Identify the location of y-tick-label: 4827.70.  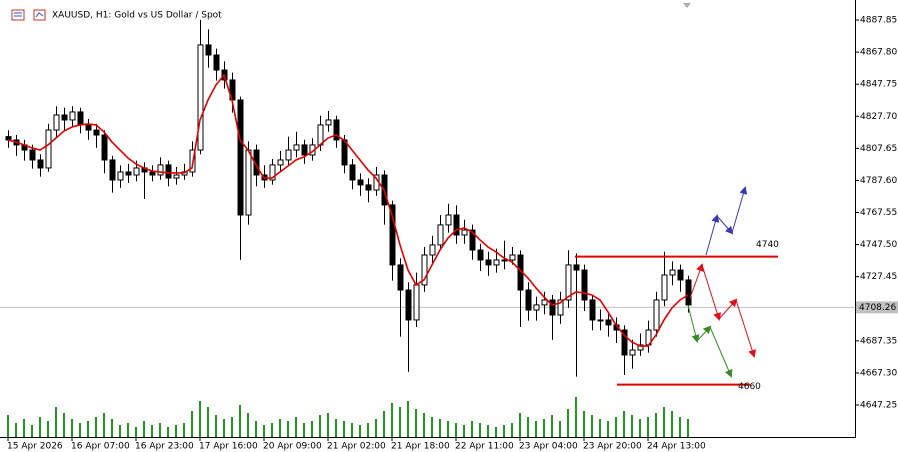
(878, 117).